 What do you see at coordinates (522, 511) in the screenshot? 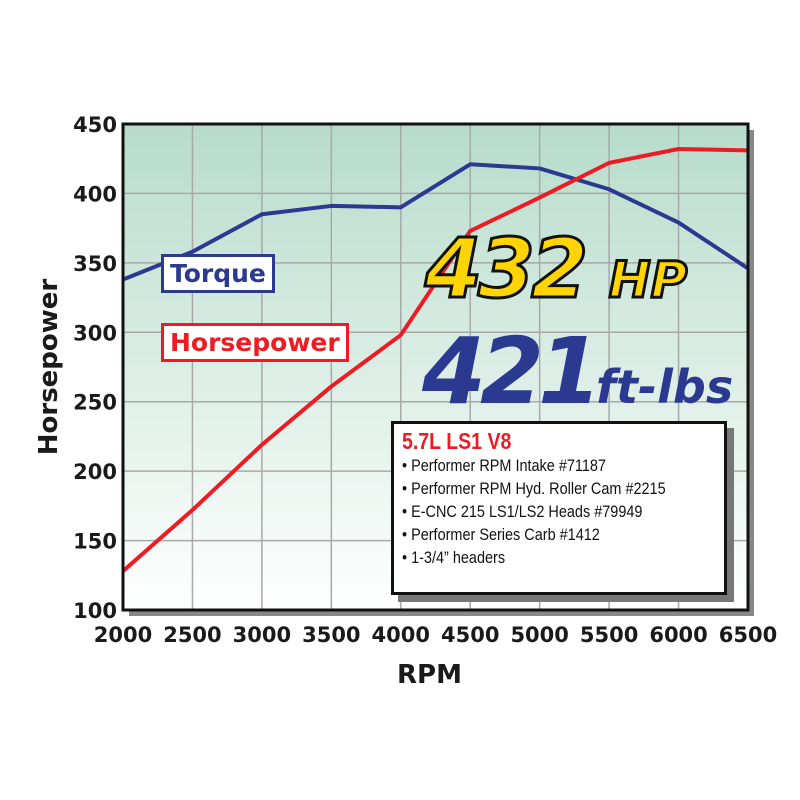
I see `spec-item: • E-CNC 215 LS1/LS2 Heads #79949` at bounding box center [522, 511].